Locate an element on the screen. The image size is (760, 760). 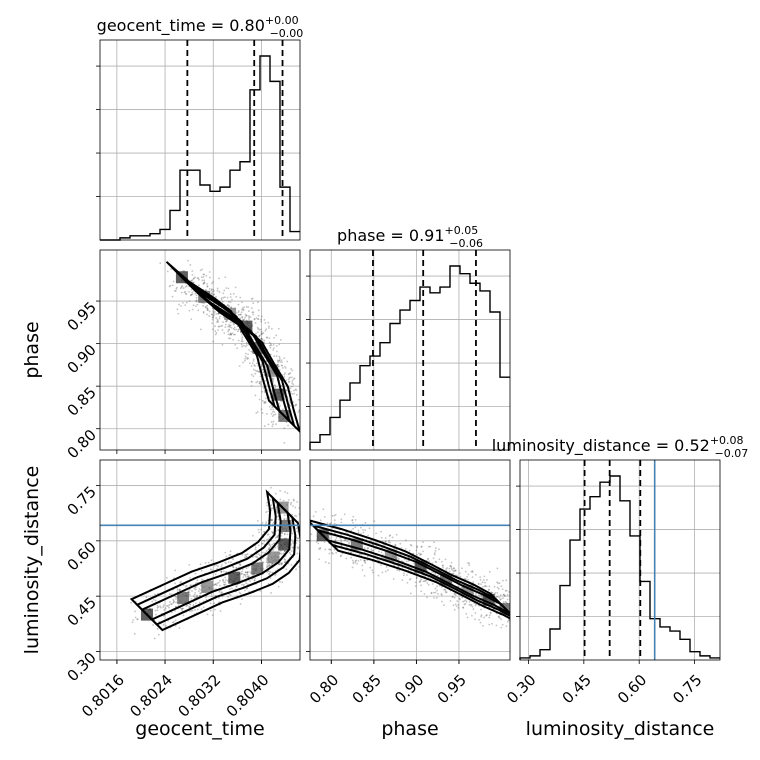
panel-frame is located at coordinates (620, 560).